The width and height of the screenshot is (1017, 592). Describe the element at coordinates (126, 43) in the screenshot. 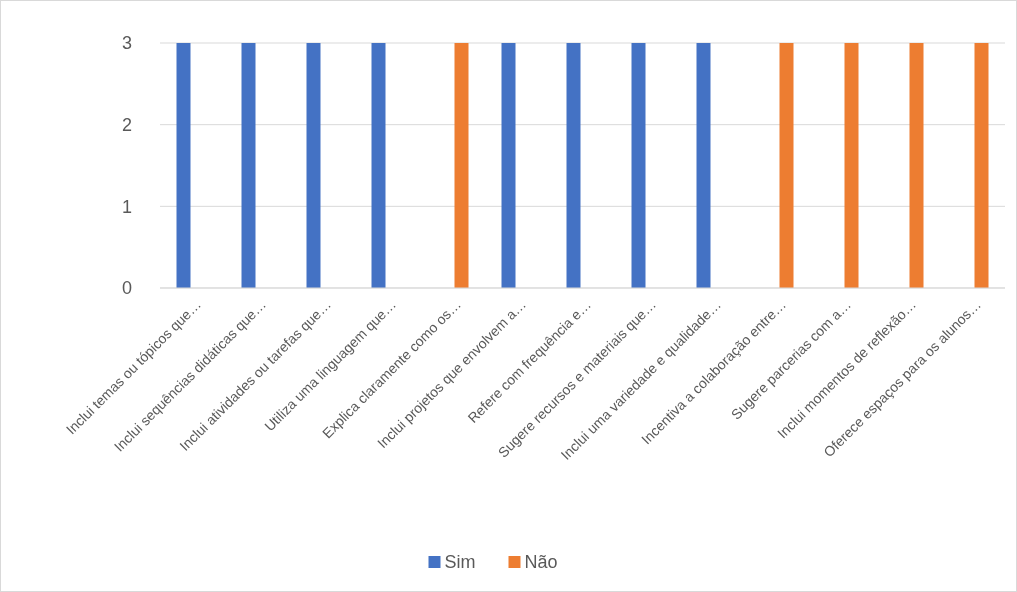

I see `y-tick-label: 3` at that location.